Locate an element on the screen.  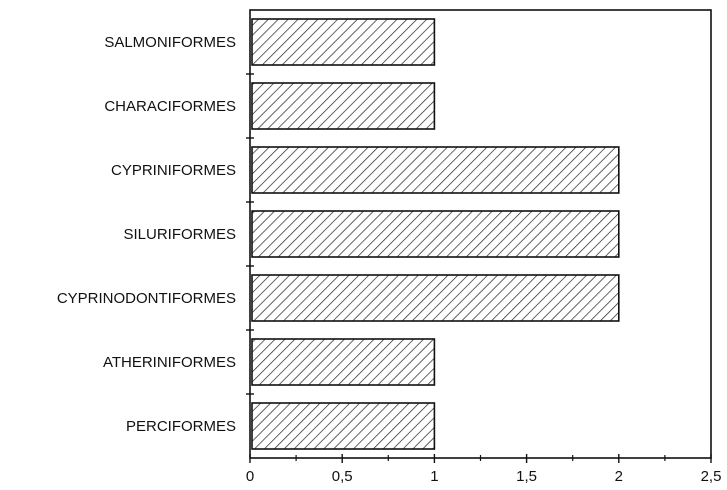
bar-cypriniformes is located at coordinates (435, 170).